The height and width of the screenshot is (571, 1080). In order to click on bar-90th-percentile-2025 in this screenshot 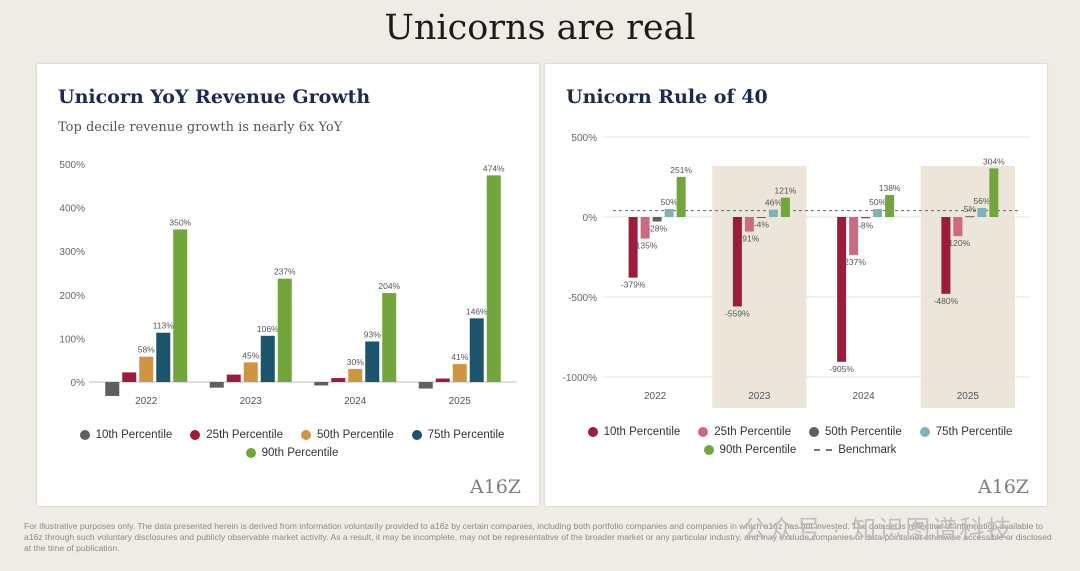, I will do `click(493, 278)`.